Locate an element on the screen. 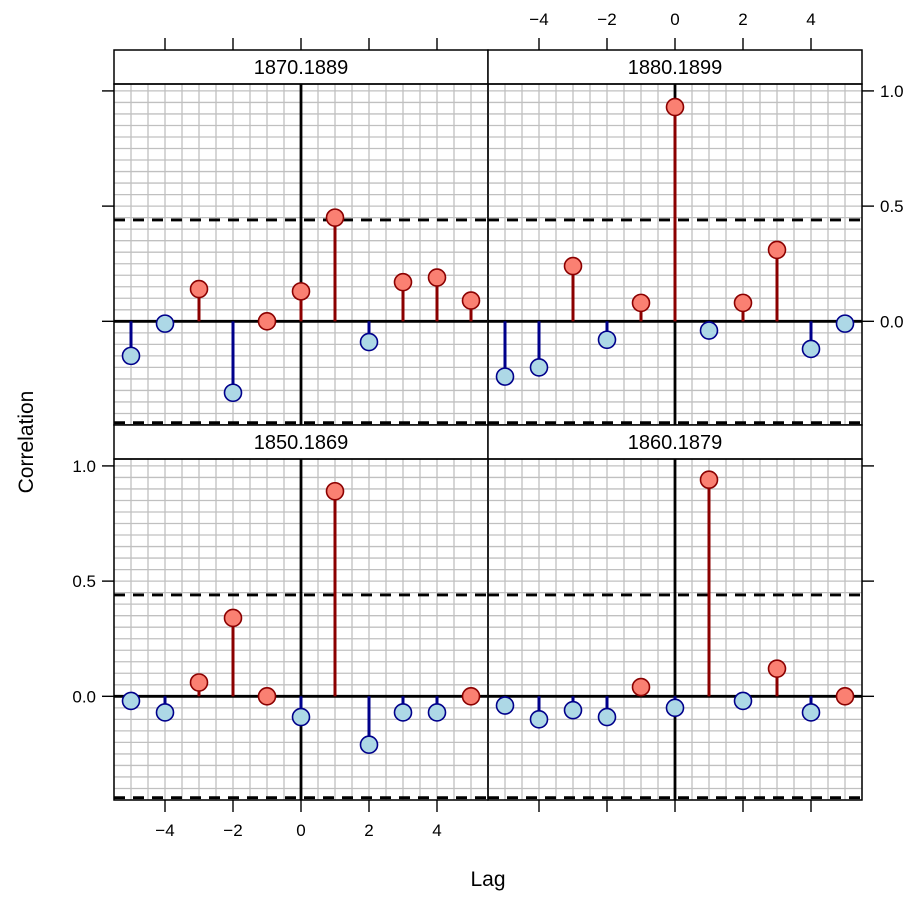  panel-title: 1850.1869 is located at coordinates (301, 443).